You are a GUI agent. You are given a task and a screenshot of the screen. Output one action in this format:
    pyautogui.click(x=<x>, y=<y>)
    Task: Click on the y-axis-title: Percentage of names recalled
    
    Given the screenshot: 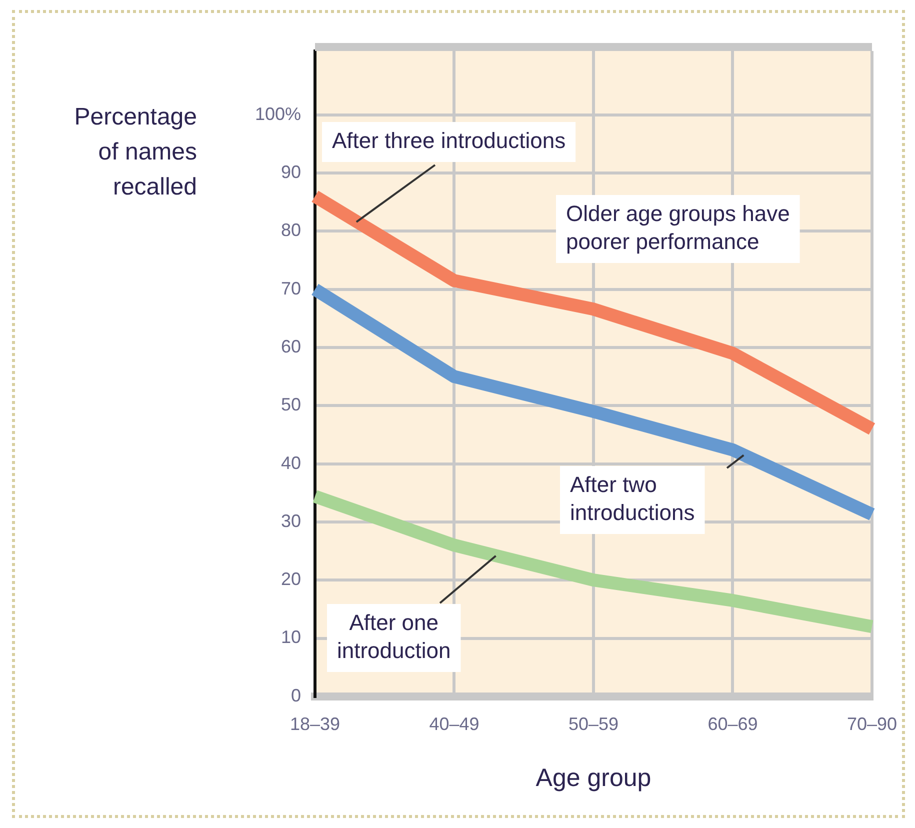 What is the action you would take?
    pyautogui.click(x=135, y=152)
    